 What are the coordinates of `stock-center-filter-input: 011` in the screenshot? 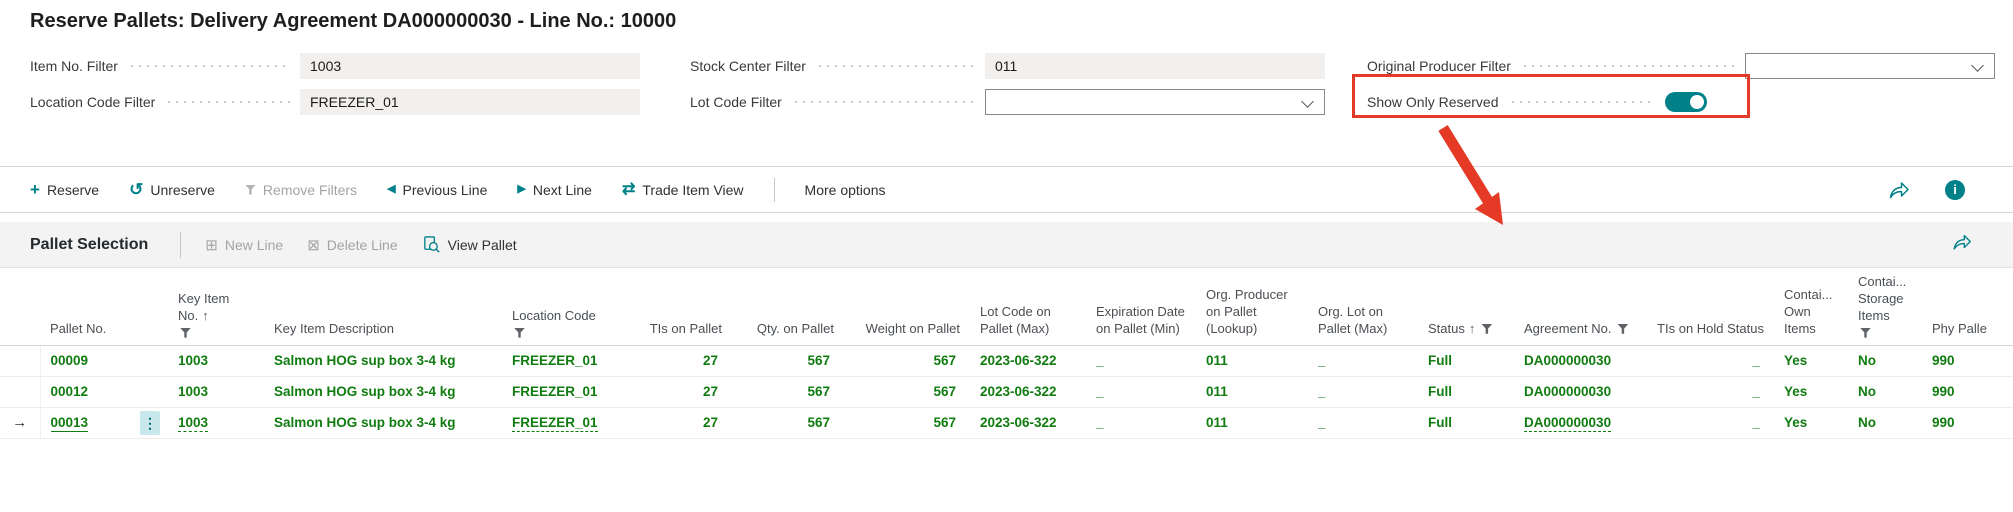 It's located at (1155, 66).